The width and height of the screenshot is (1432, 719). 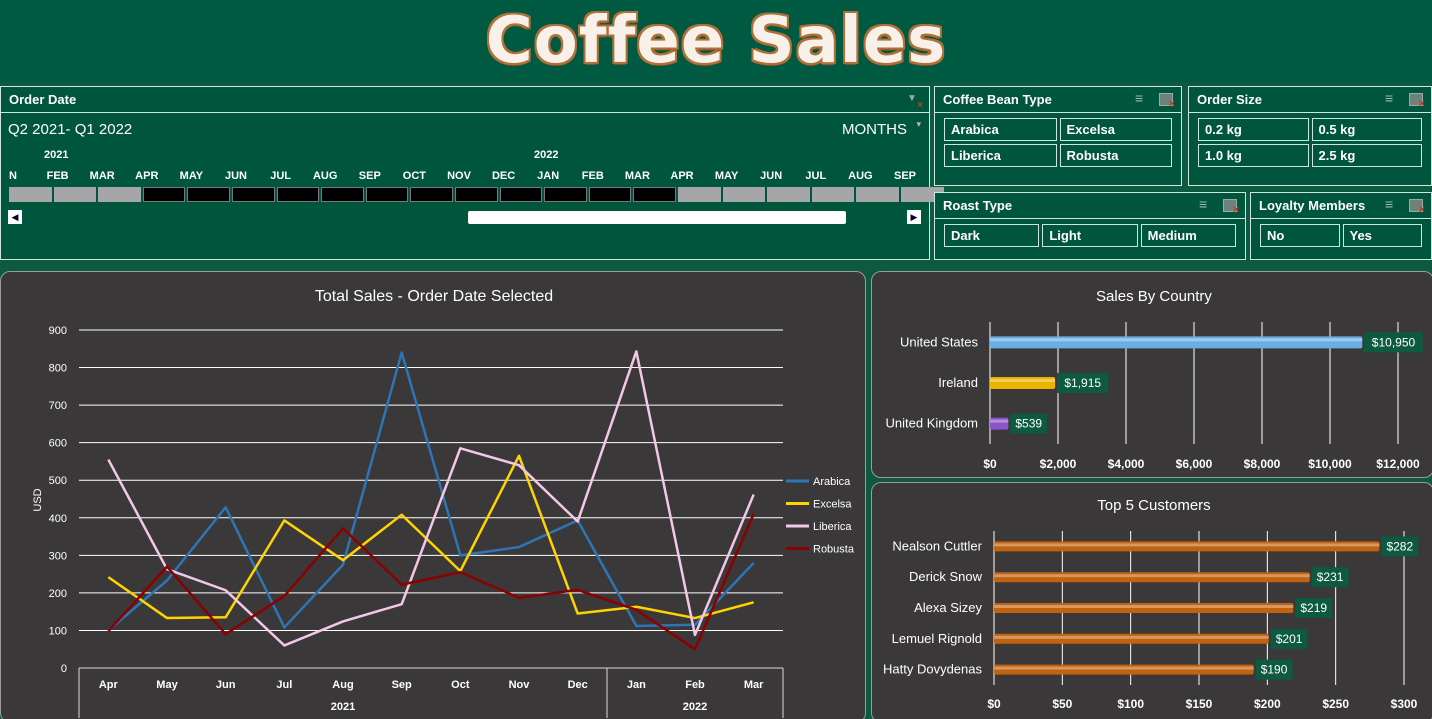 What do you see at coordinates (1115, 129) in the screenshot?
I see `slicer-item-excelsa: Excelsa` at bounding box center [1115, 129].